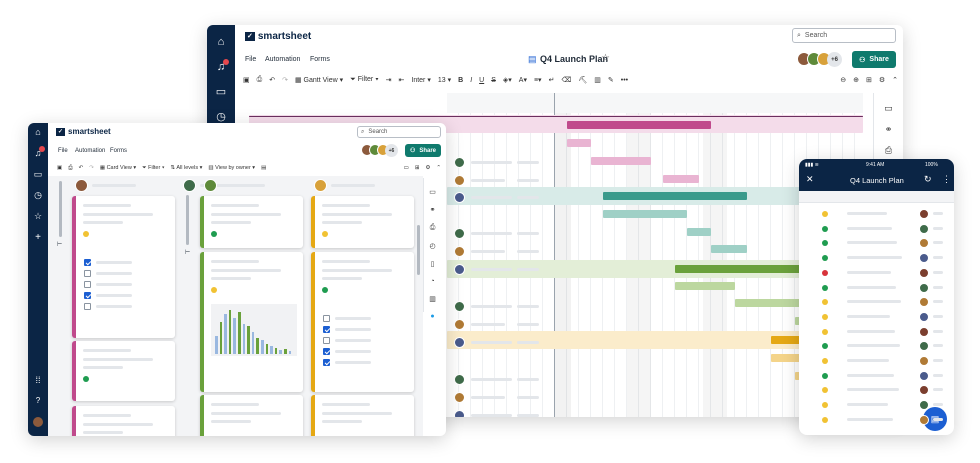  Describe the element at coordinates (624, 80) in the screenshot. I see `more-icon: •••` at that location.